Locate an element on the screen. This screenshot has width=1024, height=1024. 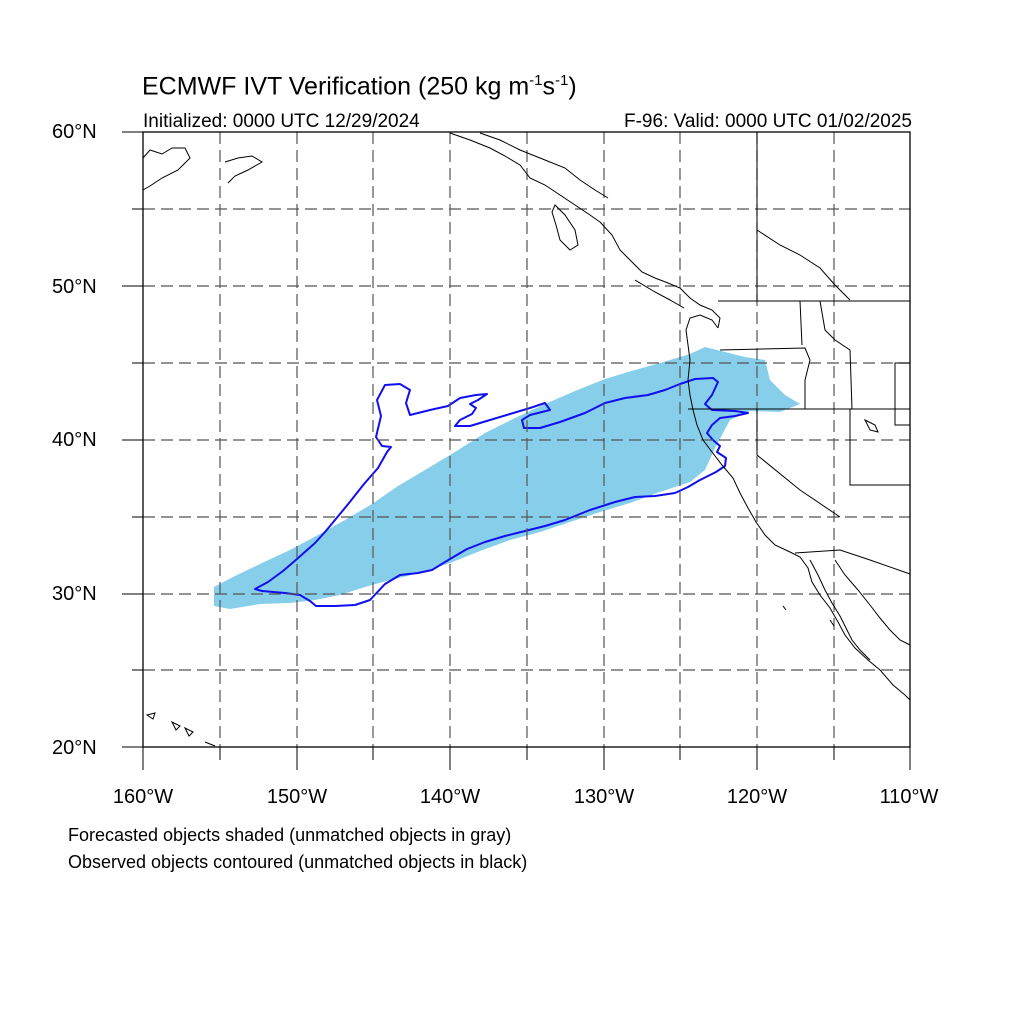
lon-label-140w: 140°W is located at coordinates (450, 797).